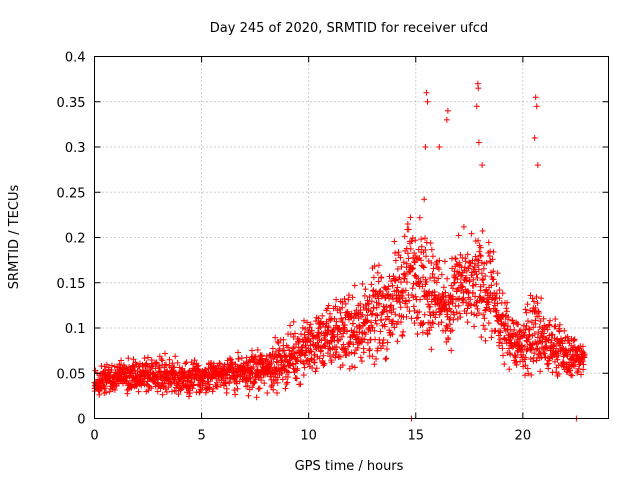 This screenshot has height=480, width=640. I want to click on y-axis-label: SRMTID / TECUs, so click(14, 237).